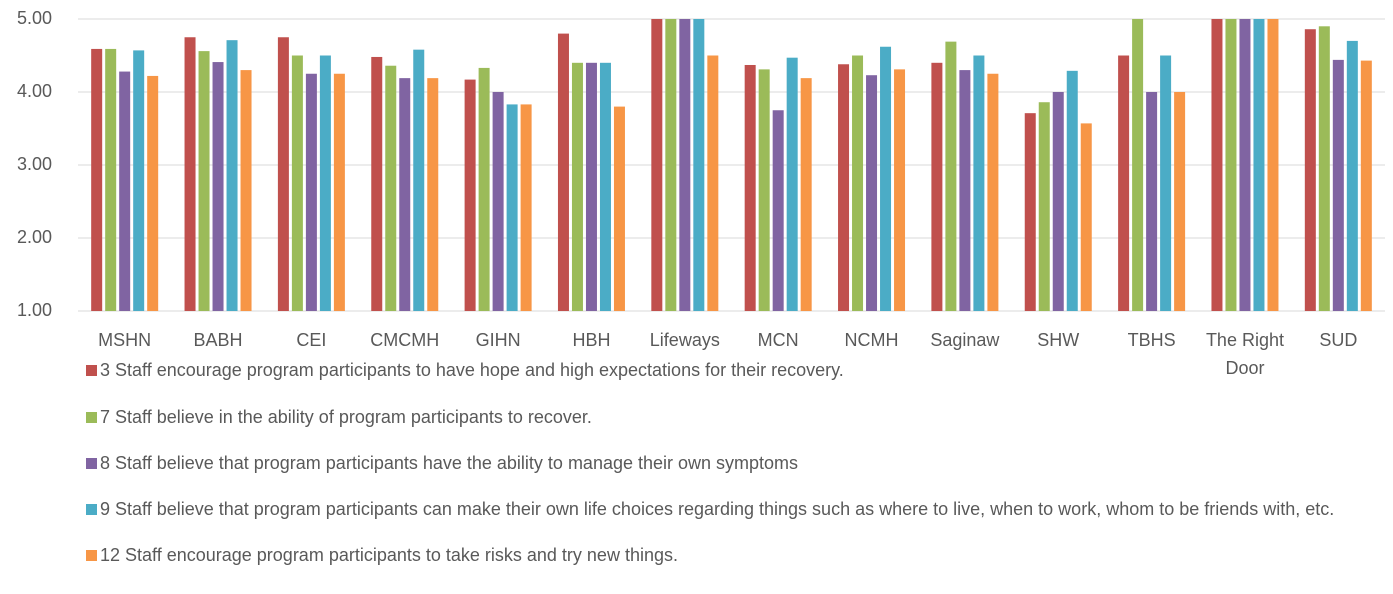 This screenshot has height=594, width=1393. I want to click on x-tick-label: GIHN, so click(498, 340).